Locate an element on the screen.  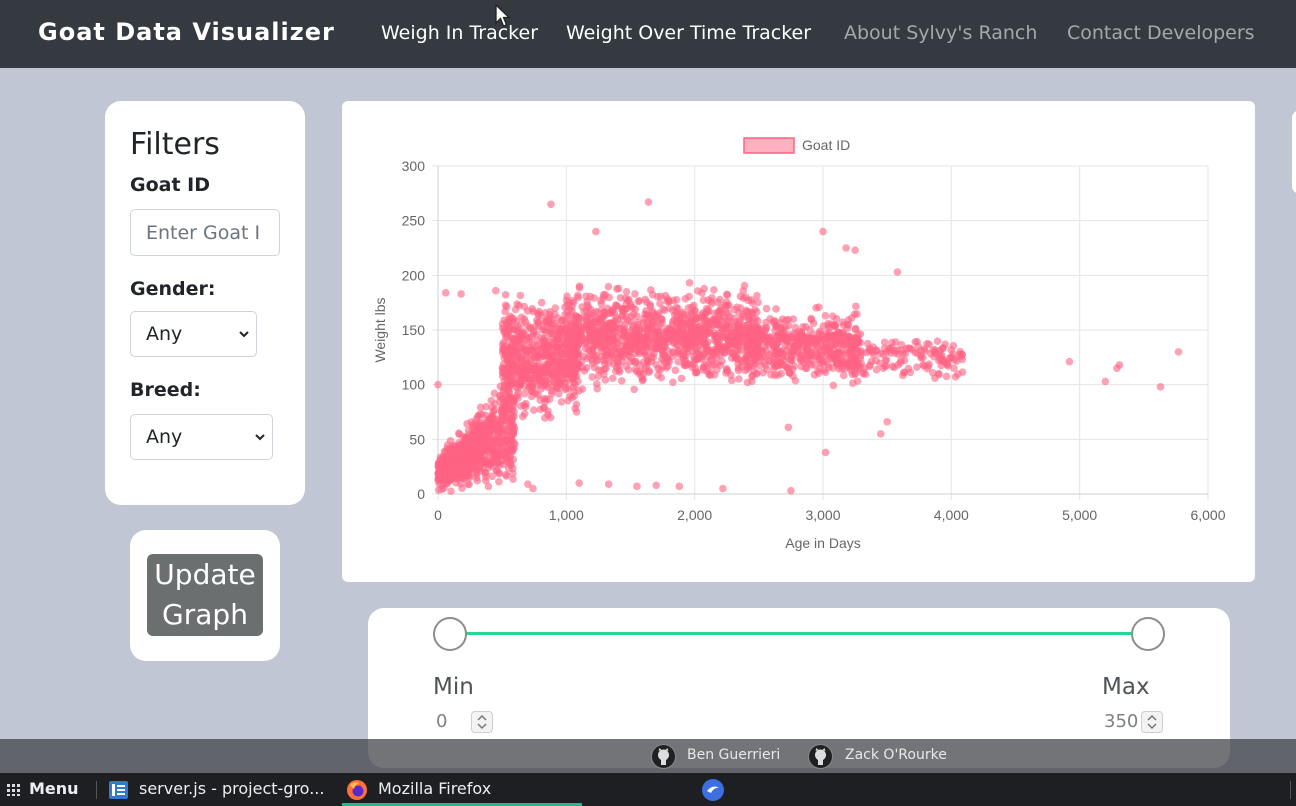
range-max-handle is located at coordinates (1148, 634).